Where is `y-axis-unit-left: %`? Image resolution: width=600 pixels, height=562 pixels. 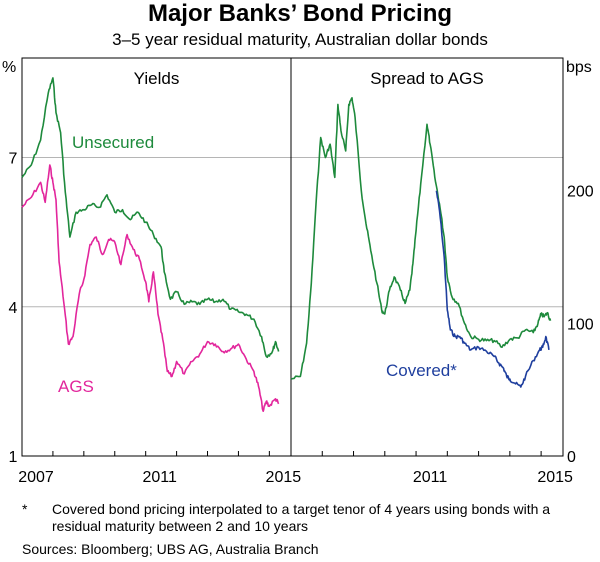
y-axis-unit-left: % is located at coordinates (9, 67).